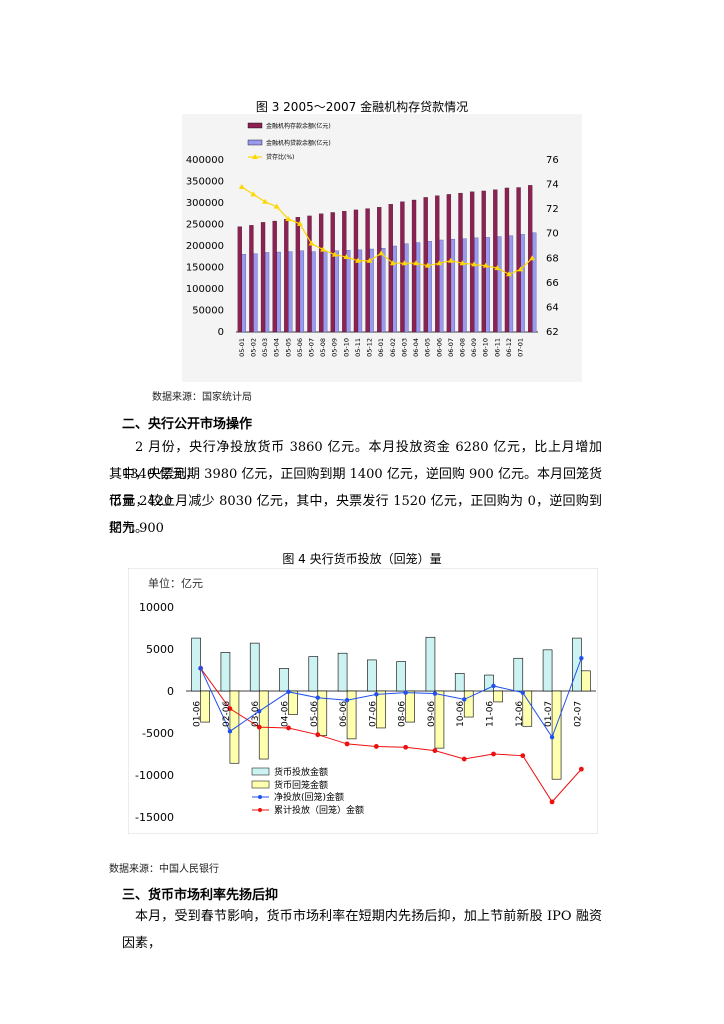 Image resolution: width=724 pixels, height=1024 pixels. I want to click on f4-x-label-09-06: 09-06, so click(432, 714).